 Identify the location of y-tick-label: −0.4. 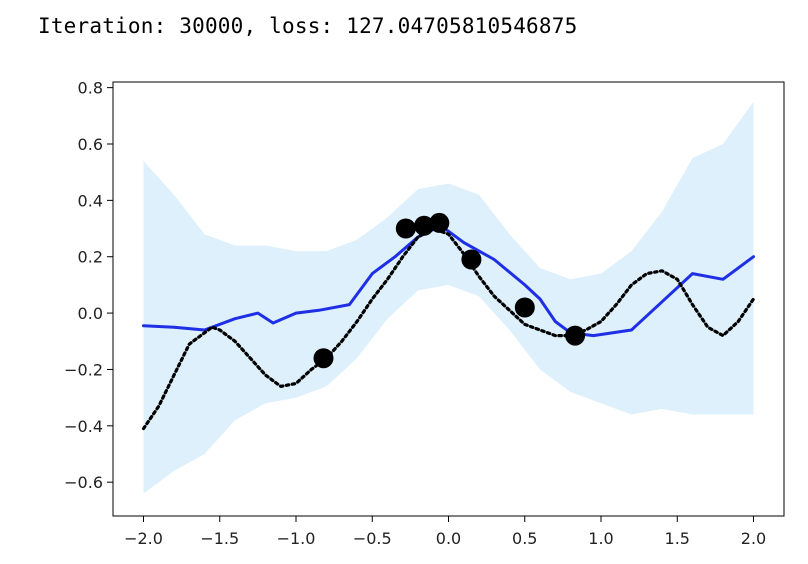
(83, 426).